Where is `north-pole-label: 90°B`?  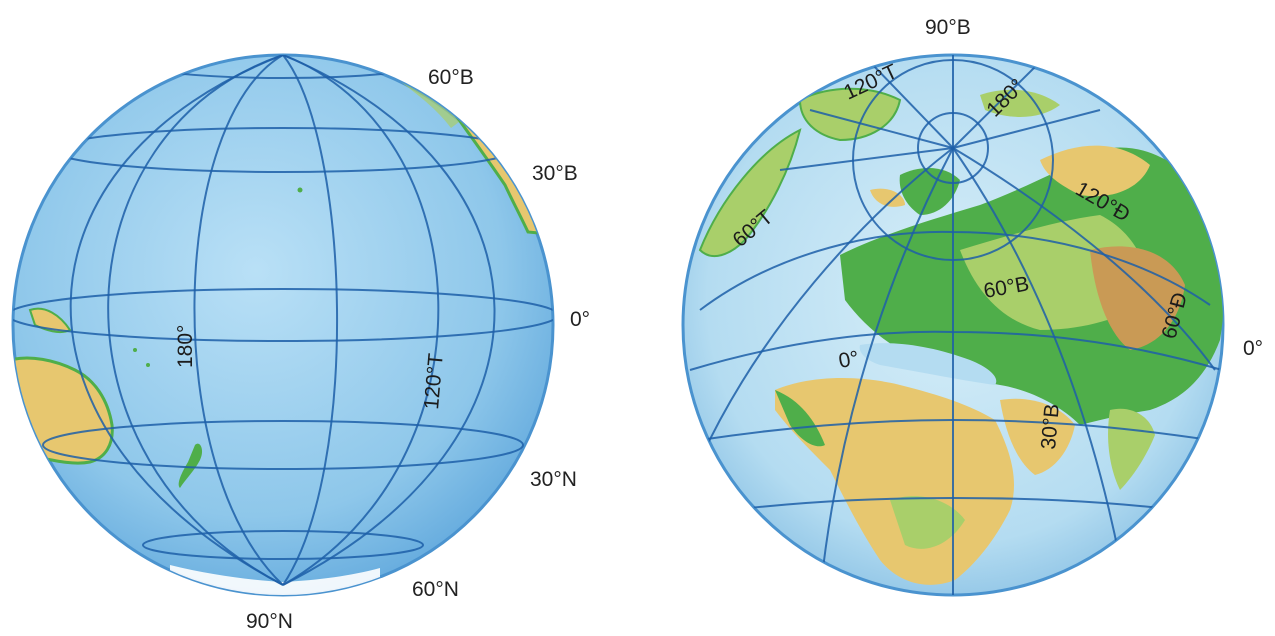
north-pole-label: 90°B is located at coordinates (948, 27).